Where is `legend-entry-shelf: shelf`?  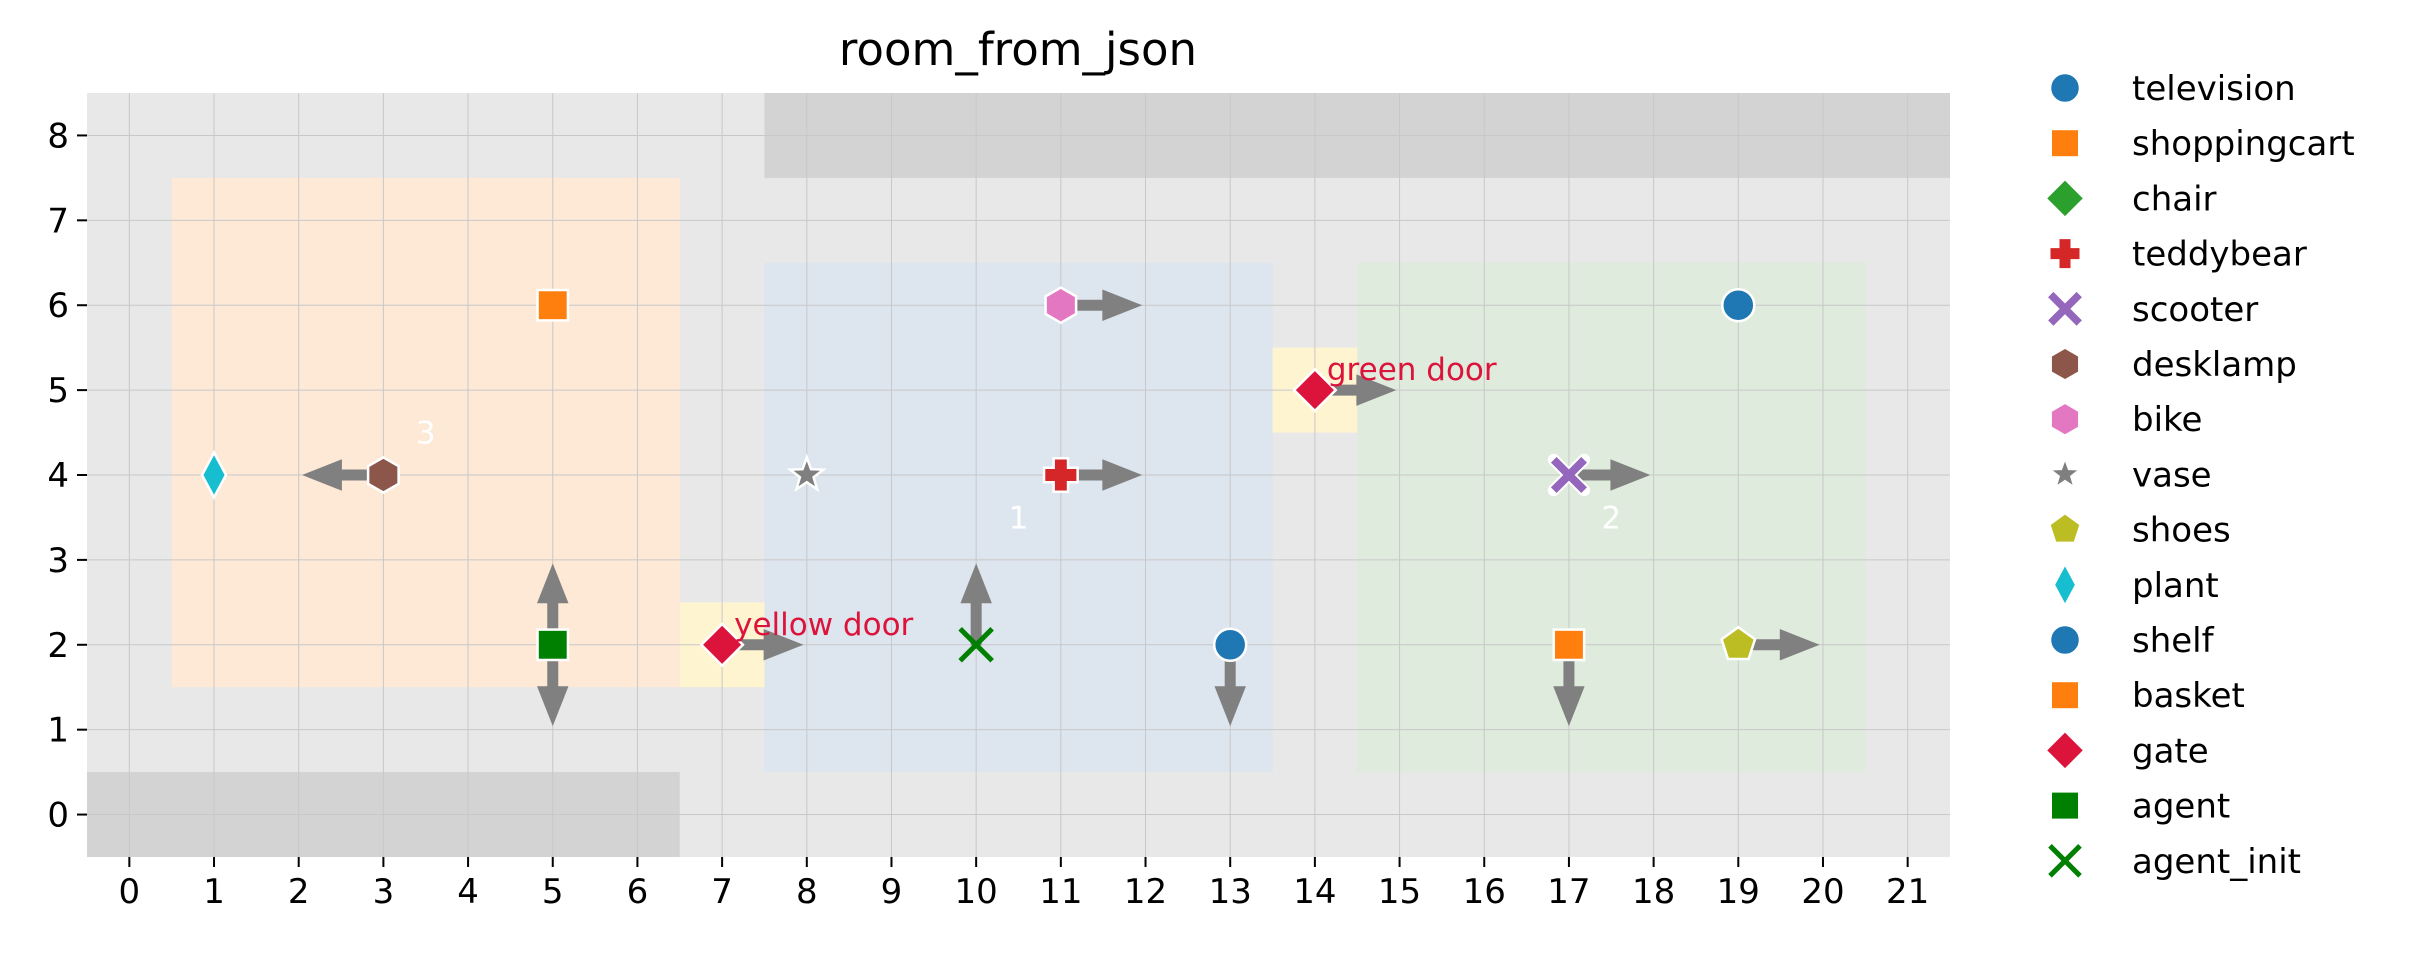
legend-entry-shelf: shelf is located at coordinates (2131, 641).